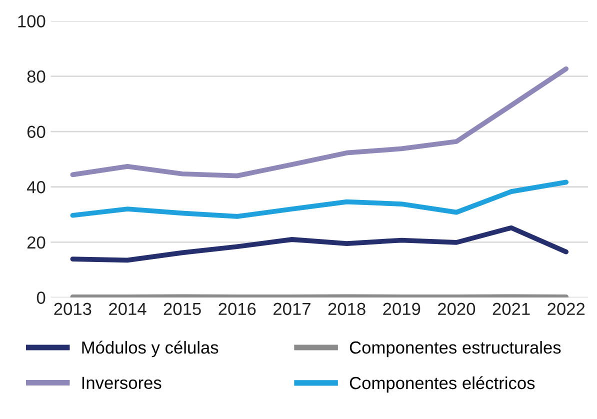 Image resolution: width=597 pixels, height=419 pixels. What do you see at coordinates (150, 349) in the screenshot?
I see `legend-label: Módulos y células` at bounding box center [150, 349].